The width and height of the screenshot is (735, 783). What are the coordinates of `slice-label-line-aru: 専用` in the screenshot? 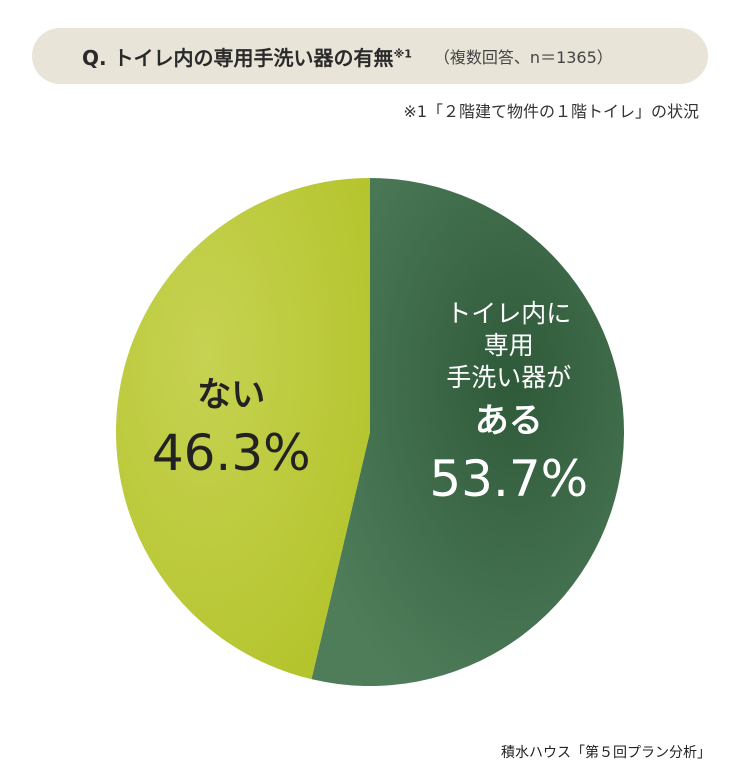 It's located at (509, 345).